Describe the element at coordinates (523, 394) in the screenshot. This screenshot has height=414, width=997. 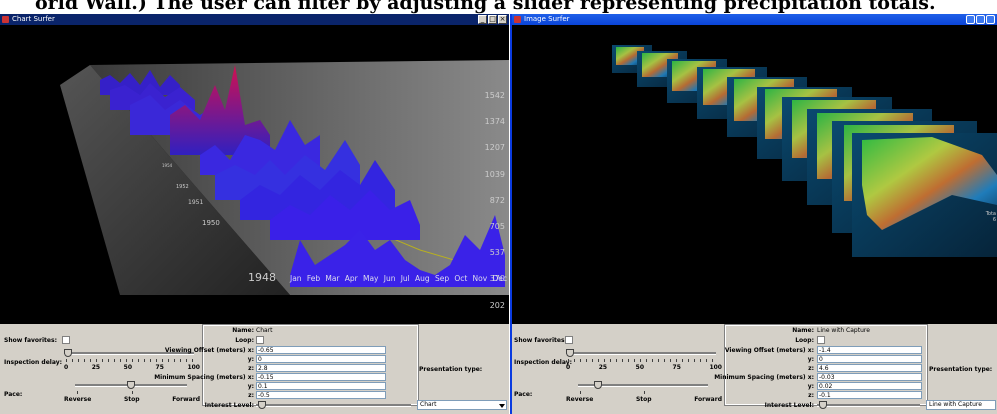
I see `pace-label: Pace:` at that location.